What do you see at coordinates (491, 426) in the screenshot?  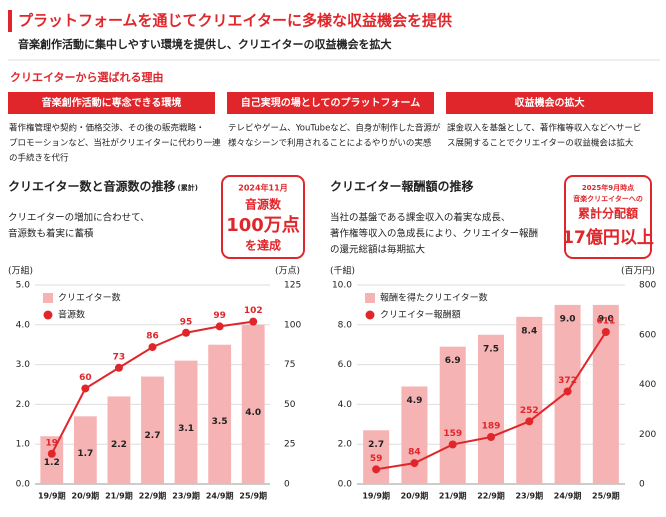 I see `line-label: 189` at bounding box center [491, 426].